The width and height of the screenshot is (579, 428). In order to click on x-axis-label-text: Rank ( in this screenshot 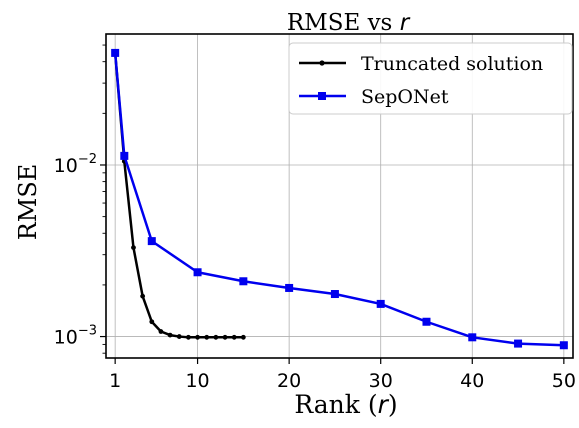, I will do `click(335, 404)`.